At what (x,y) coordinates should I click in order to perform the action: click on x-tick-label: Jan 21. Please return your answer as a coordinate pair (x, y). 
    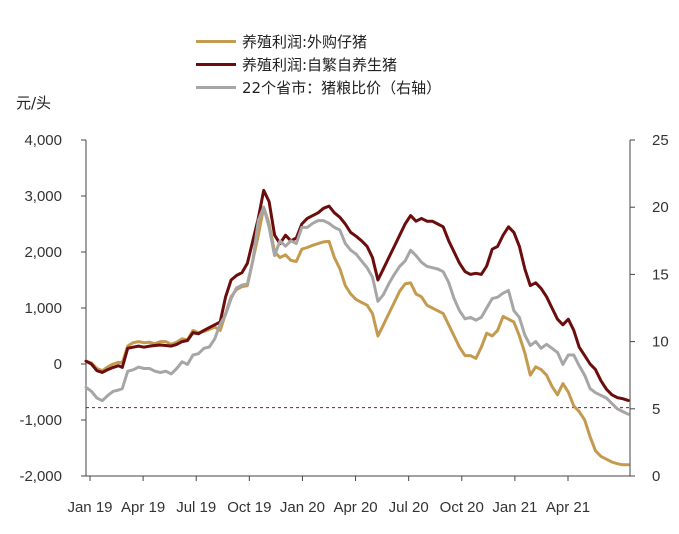
    Looking at the image, I should click on (514, 507).